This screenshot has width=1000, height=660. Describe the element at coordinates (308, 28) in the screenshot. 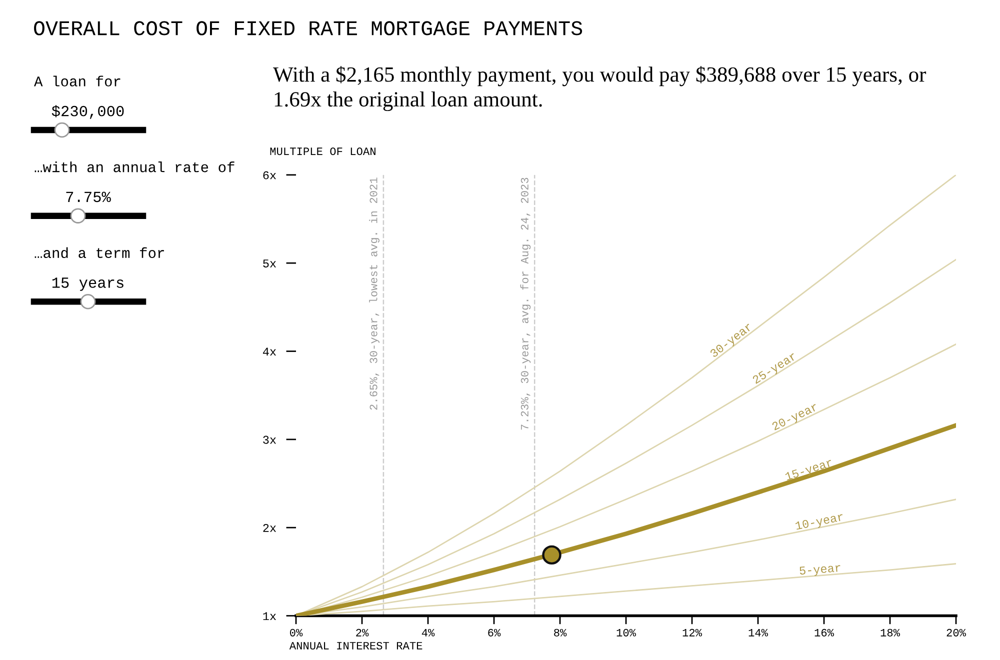

I see `chart-title: OVERALL COST OF FIXED RATE MORTGAGE PAYMENTS` at that location.